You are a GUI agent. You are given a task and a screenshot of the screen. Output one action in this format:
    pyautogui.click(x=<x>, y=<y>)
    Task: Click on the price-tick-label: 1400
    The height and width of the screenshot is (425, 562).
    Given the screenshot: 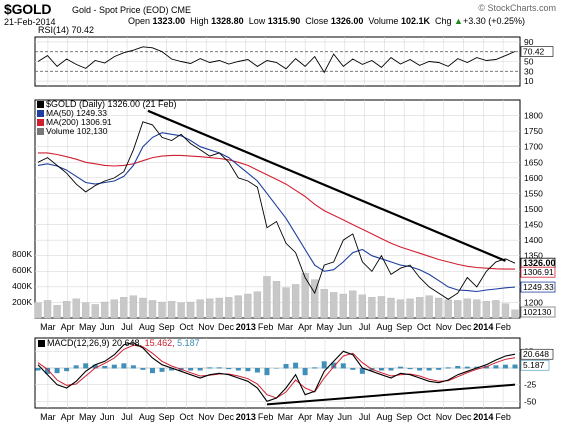 What is the action you would take?
    pyautogui.click(x=533, y=240)
    